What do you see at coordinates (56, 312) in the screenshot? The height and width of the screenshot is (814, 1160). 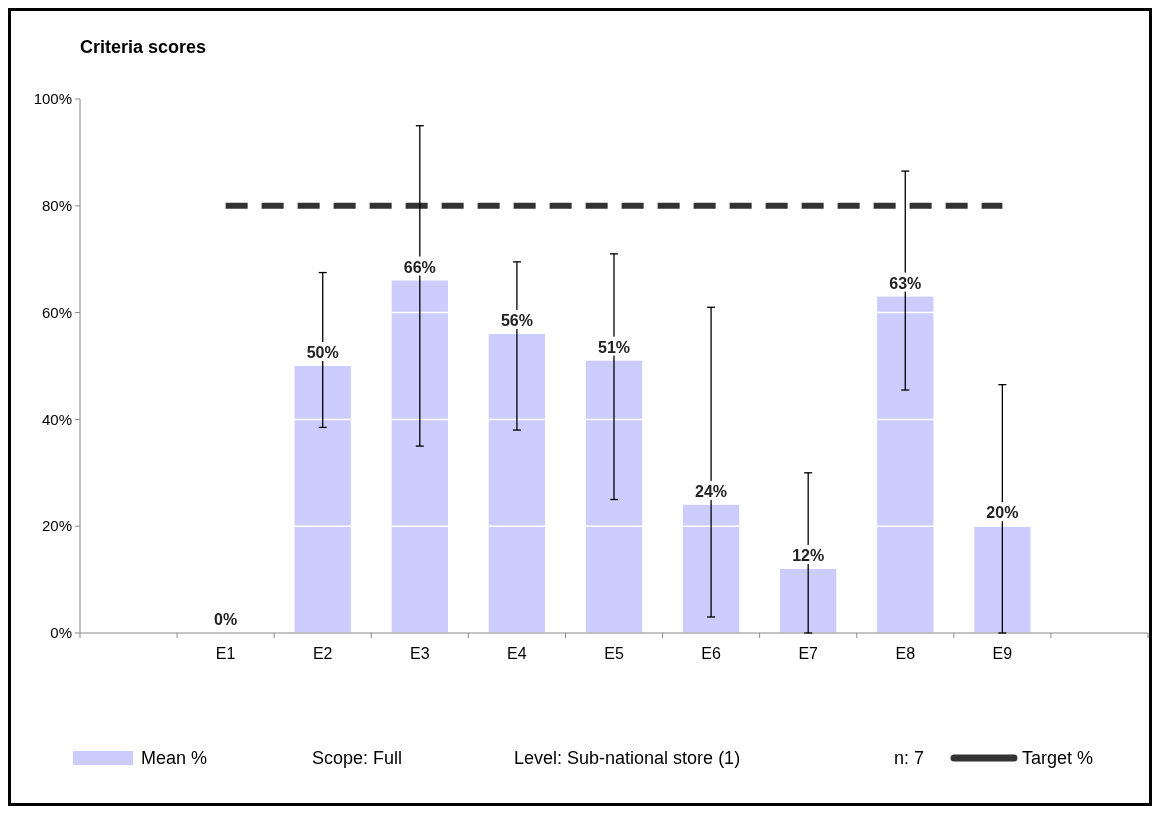 I see `y-tick-label: 60%` at bounding box center [56, 312].